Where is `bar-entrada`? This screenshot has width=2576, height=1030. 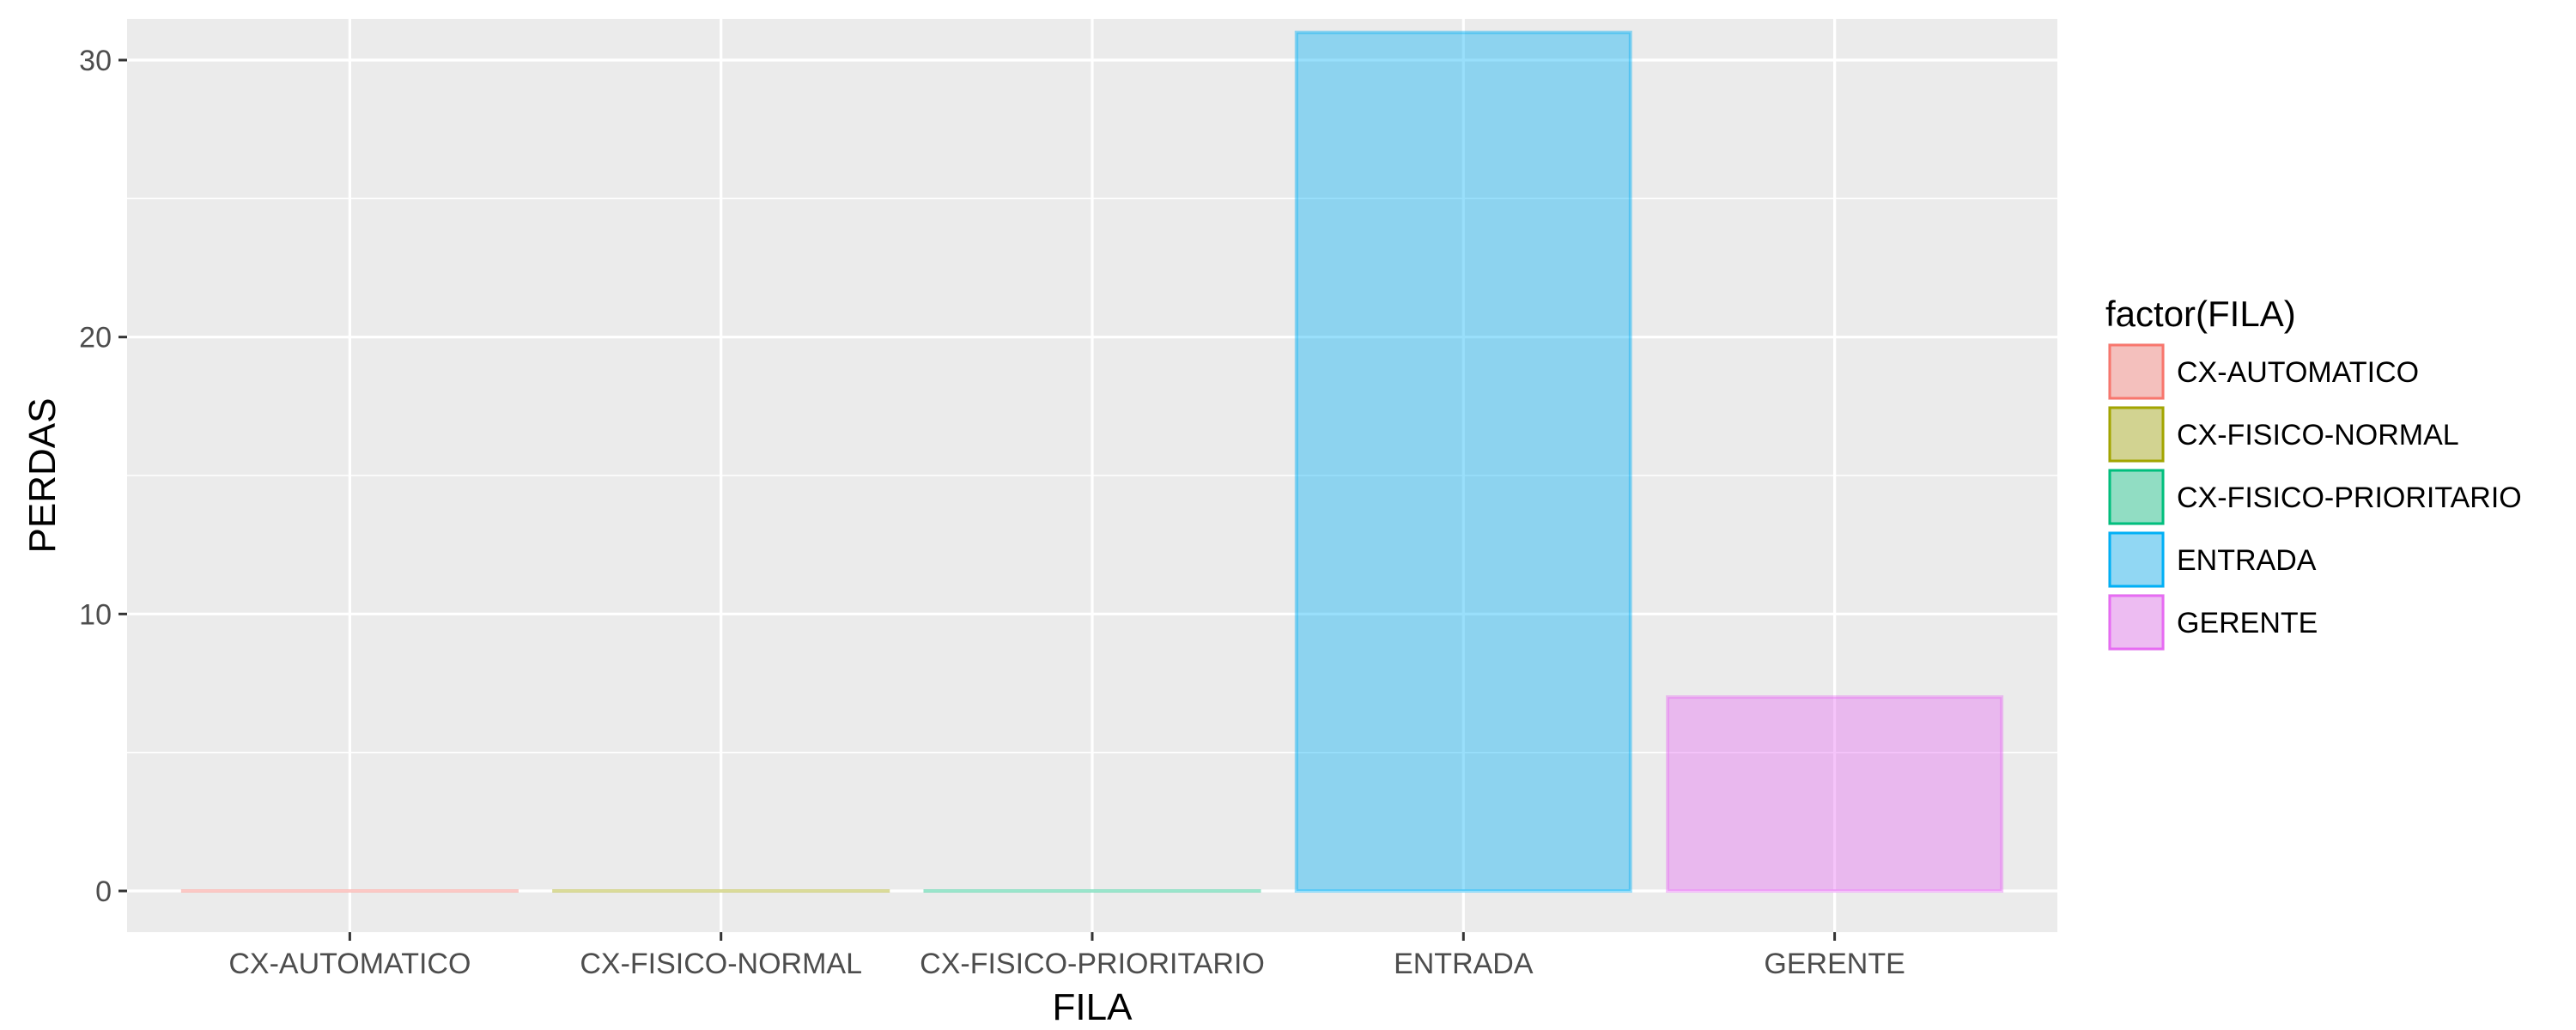 bar-entrada is located at coordinates (1463, 461).